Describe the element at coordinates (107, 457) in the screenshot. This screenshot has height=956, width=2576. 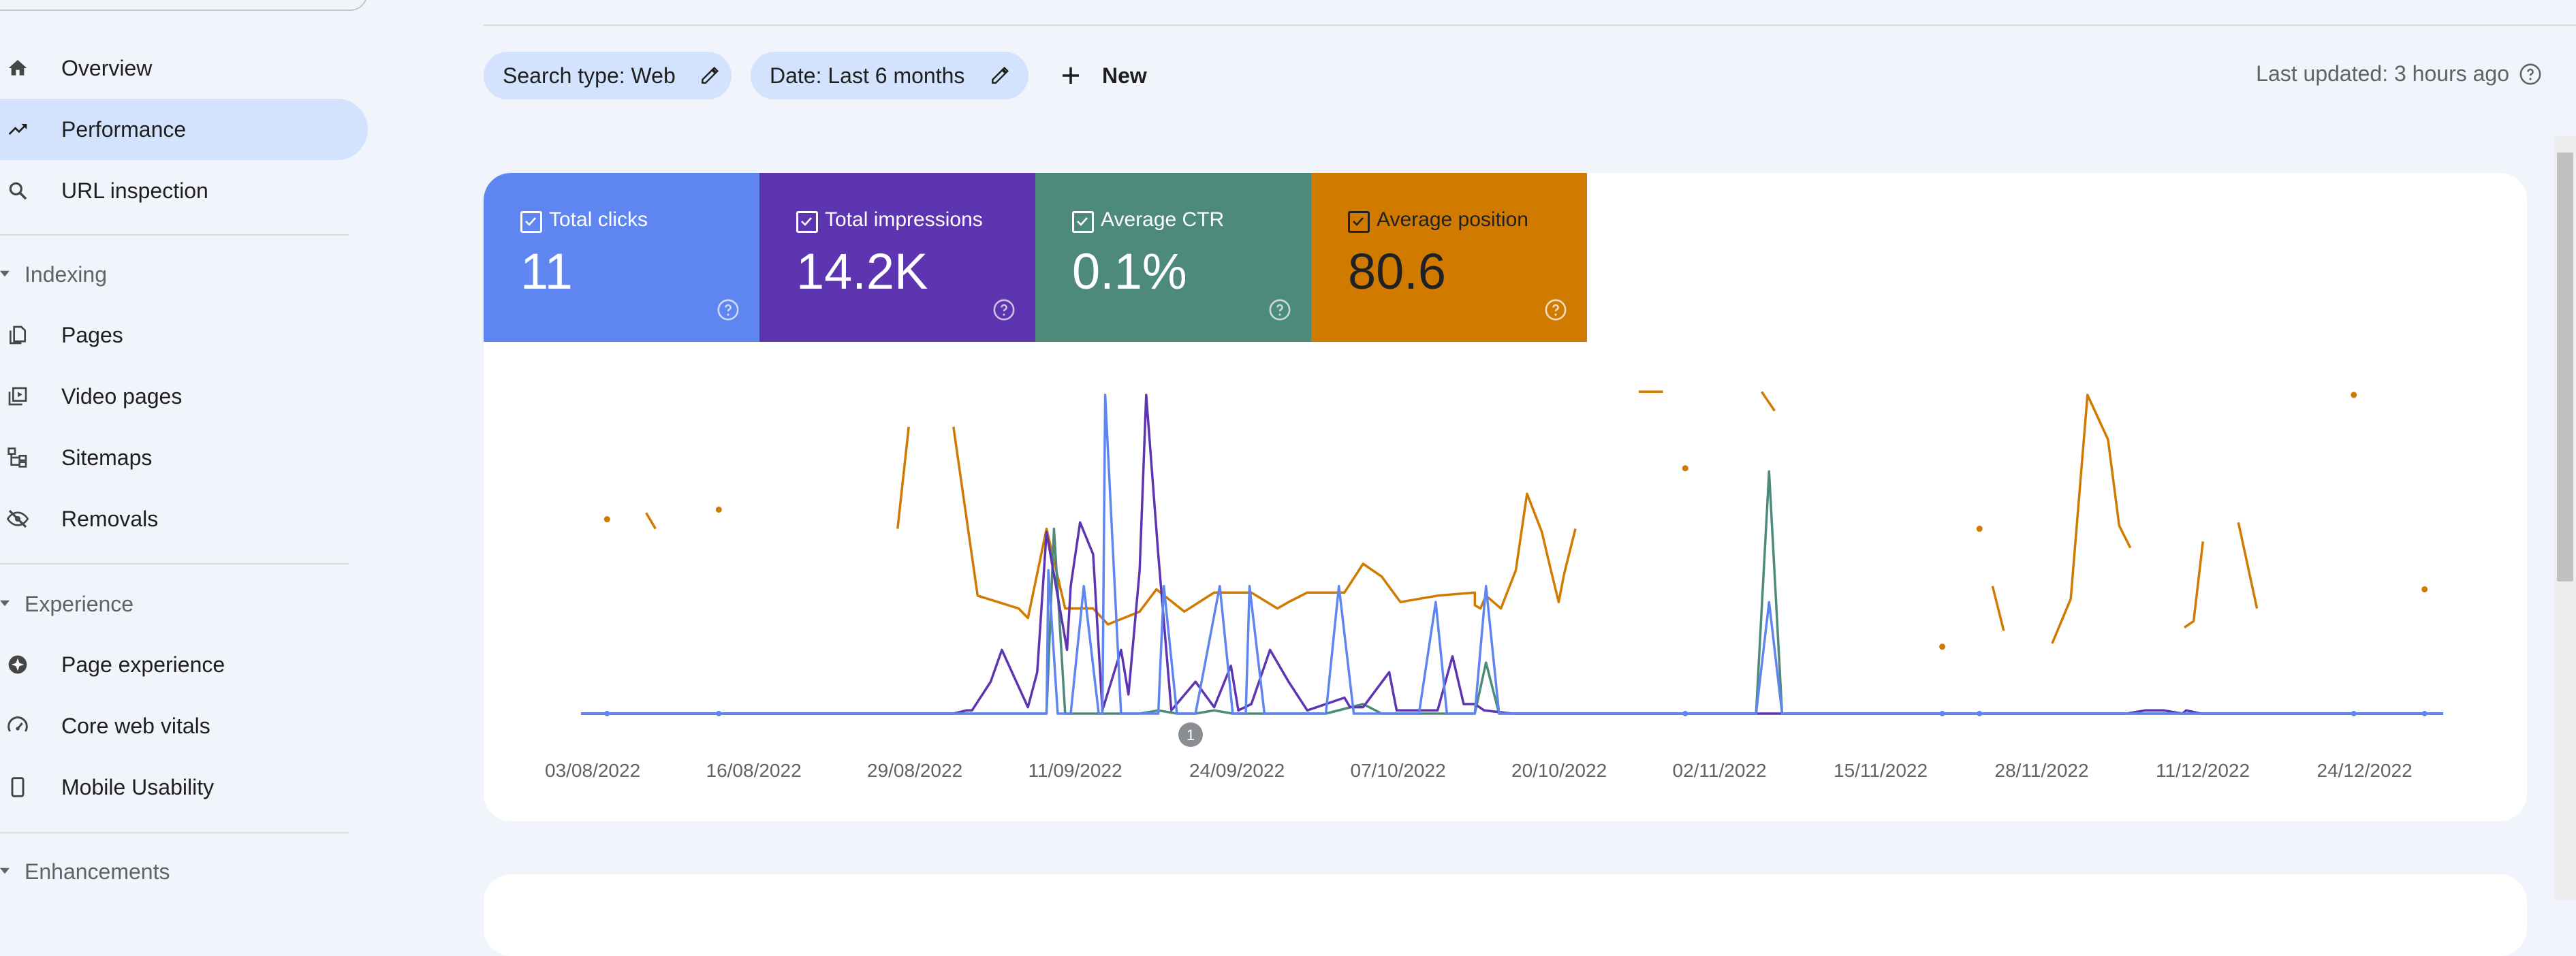
I see `sidebar-item-label: Sitemaps` at that location.